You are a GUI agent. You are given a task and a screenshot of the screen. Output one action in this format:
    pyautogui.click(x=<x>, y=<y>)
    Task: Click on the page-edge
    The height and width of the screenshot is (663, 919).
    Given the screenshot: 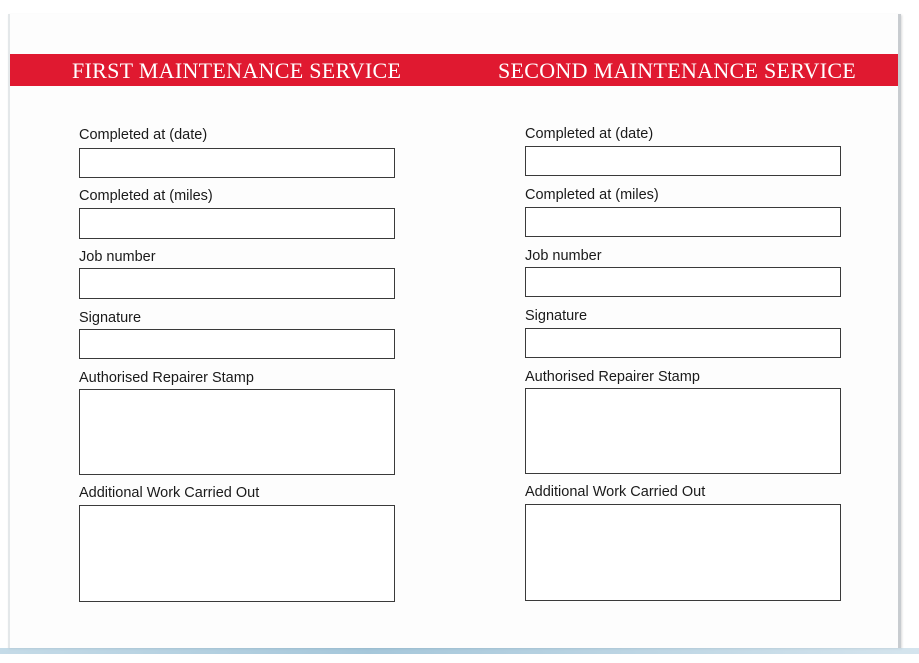 What is the action you would take?
    pyautogui.click(x=459, y=651)
    